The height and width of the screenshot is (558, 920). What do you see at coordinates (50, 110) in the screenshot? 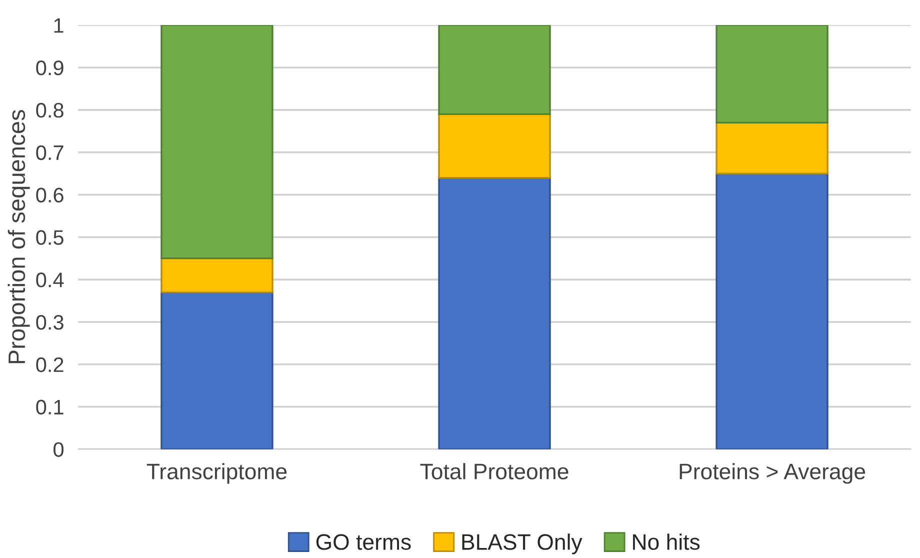
I see `y-tick-label: 0.8` at bounding box center [50, 110].